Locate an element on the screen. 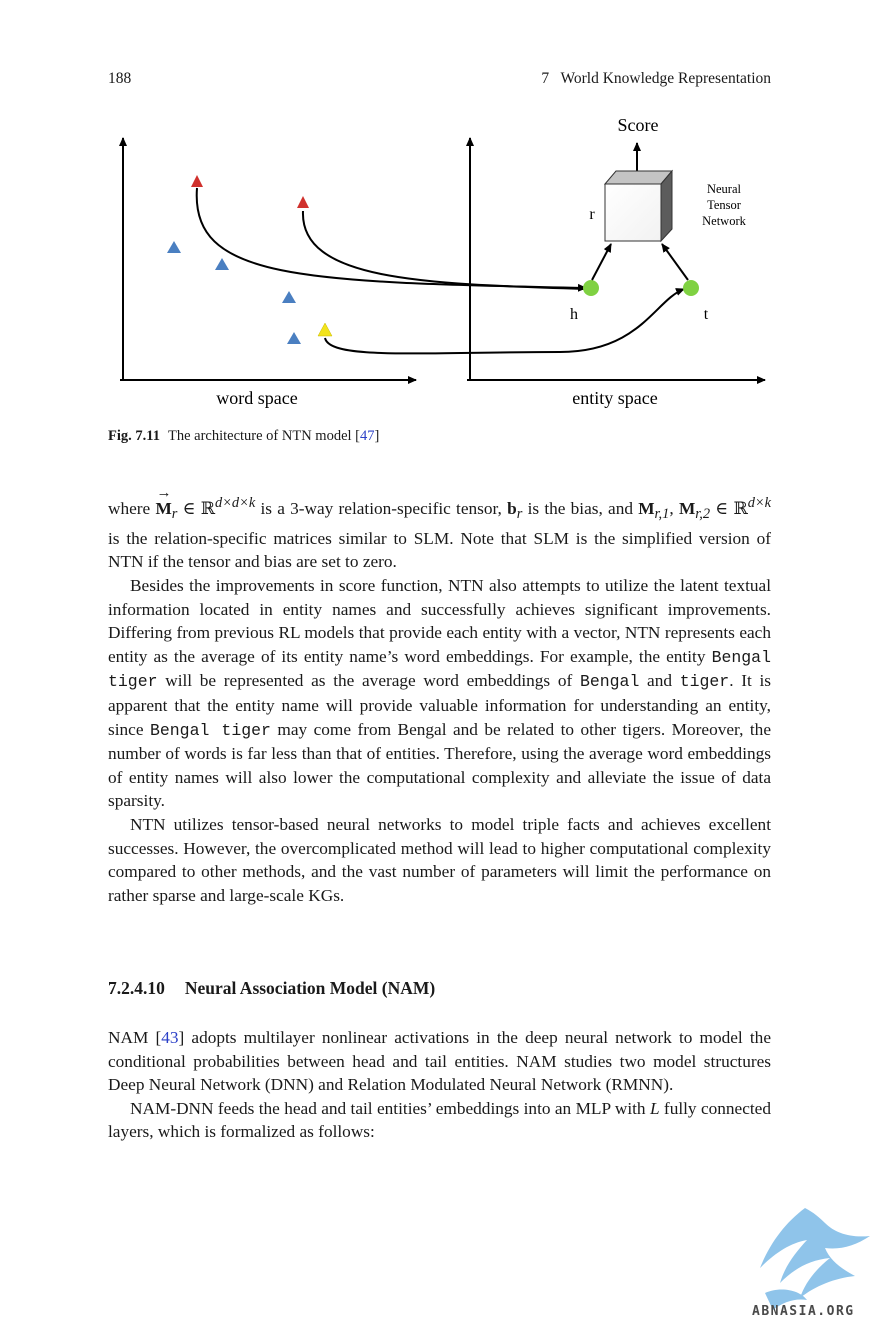 This screenshot has height=1333, width=879. tail-entity-node is located at coordinates (691, 288).